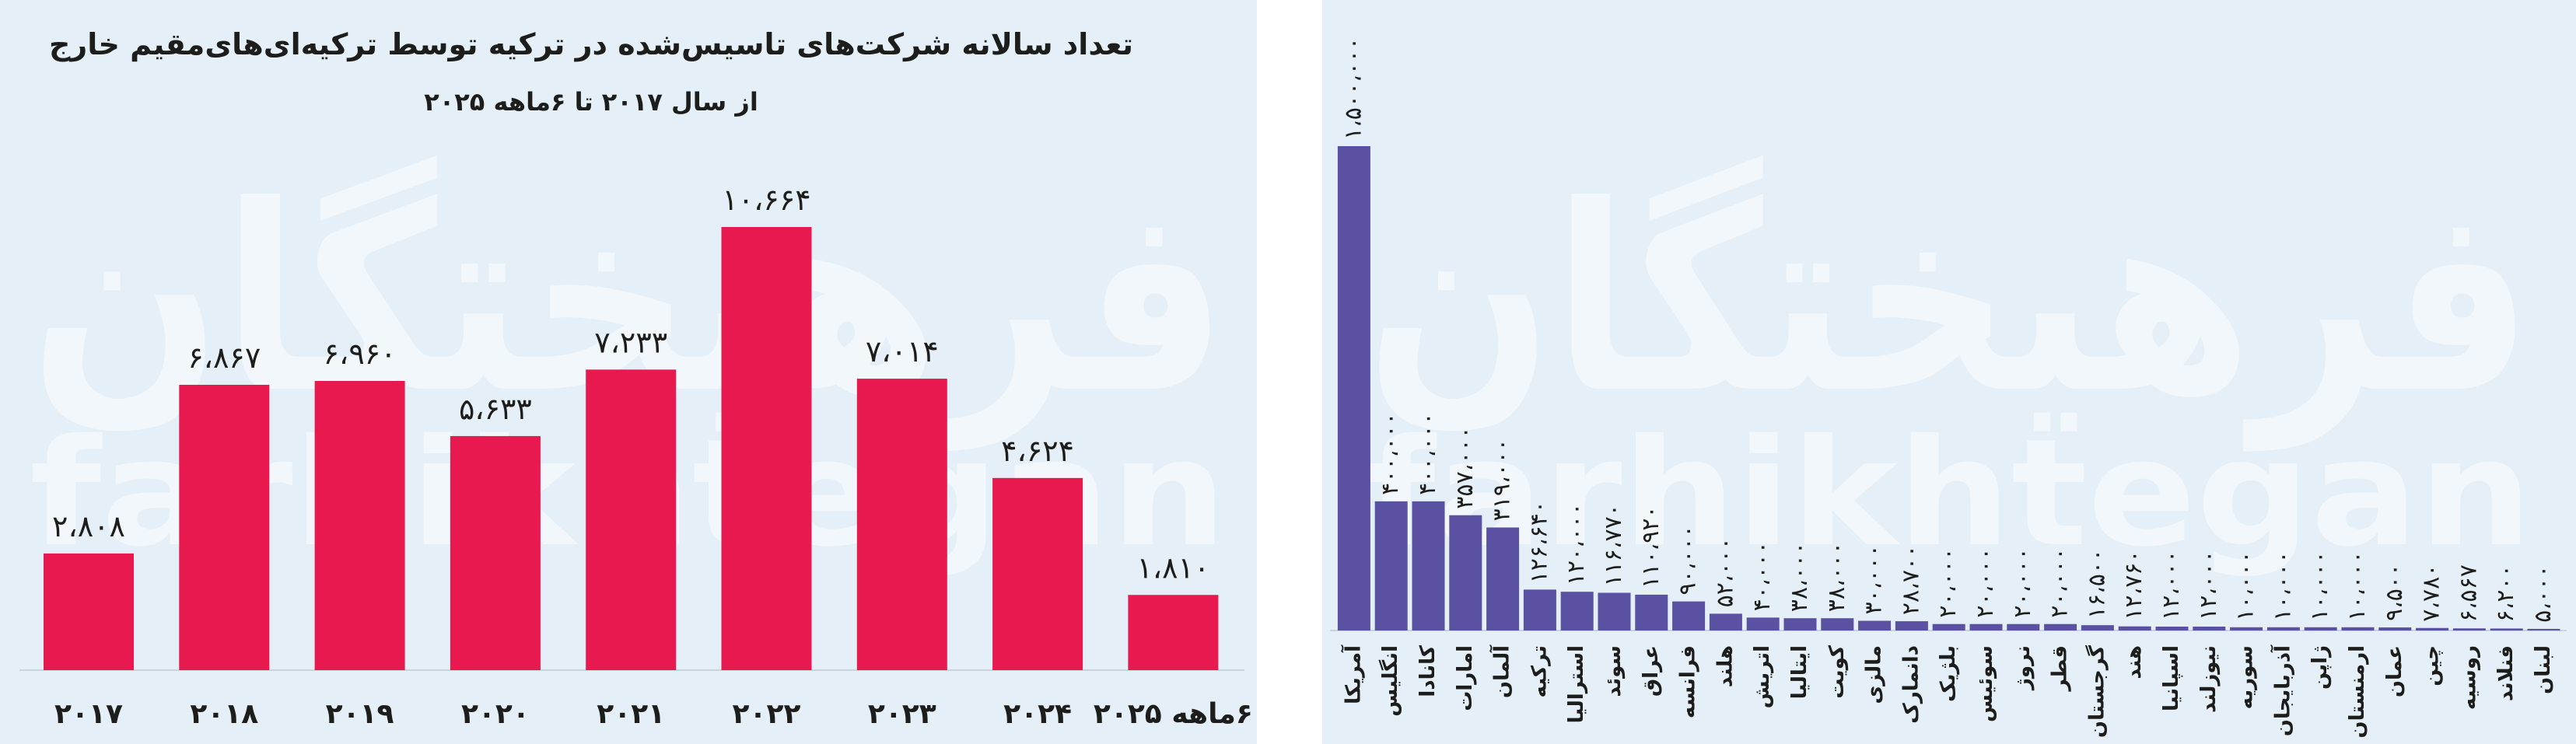 This screenshot has width=2576, height=744. Describe the element at coordinates (2320, 667) in the screenshot. I see `x-tick-label: ژاپن` at that location.